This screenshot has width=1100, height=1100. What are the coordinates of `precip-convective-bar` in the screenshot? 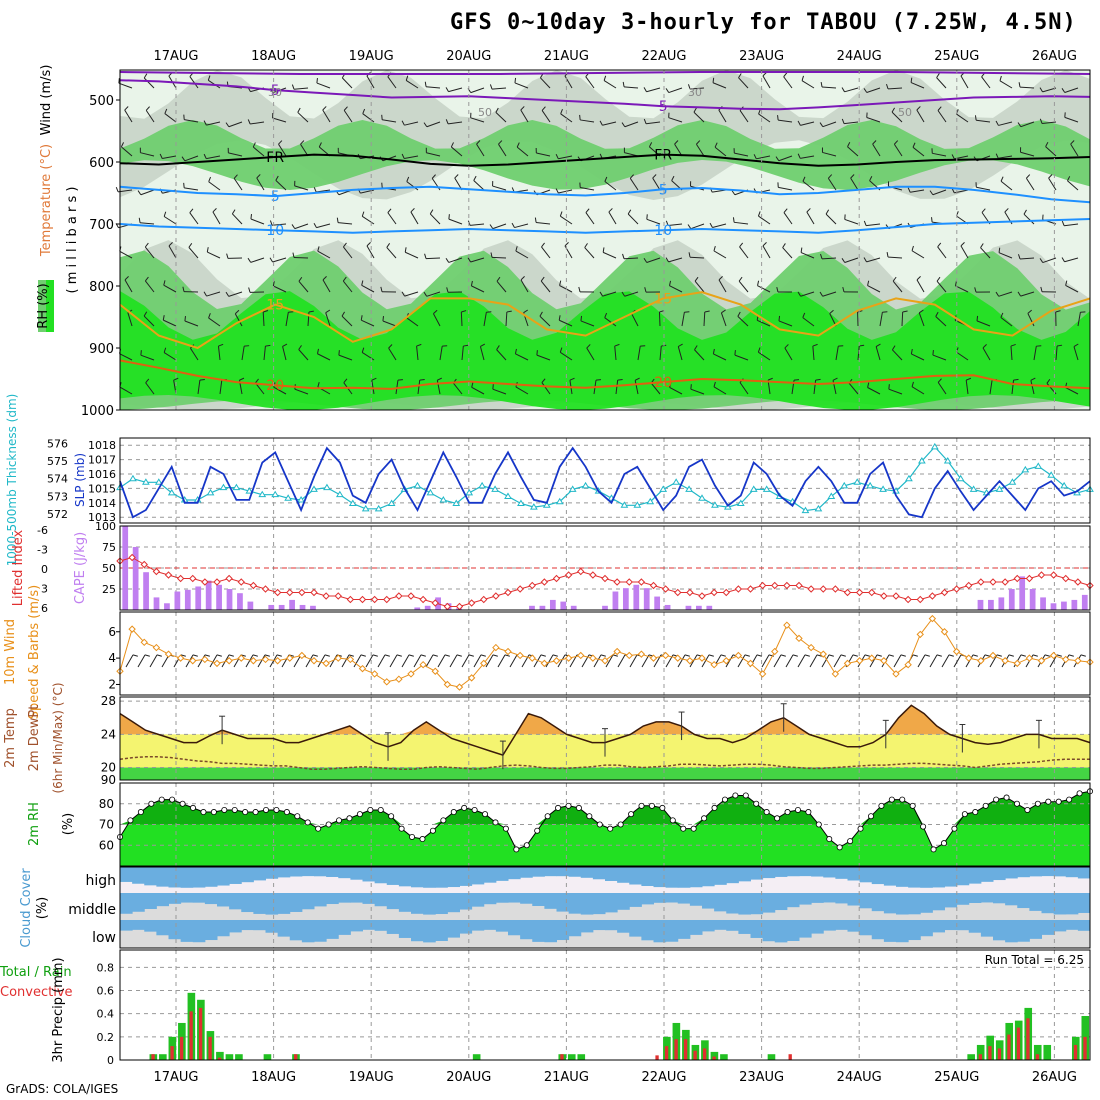 It's located at (153, 1057).